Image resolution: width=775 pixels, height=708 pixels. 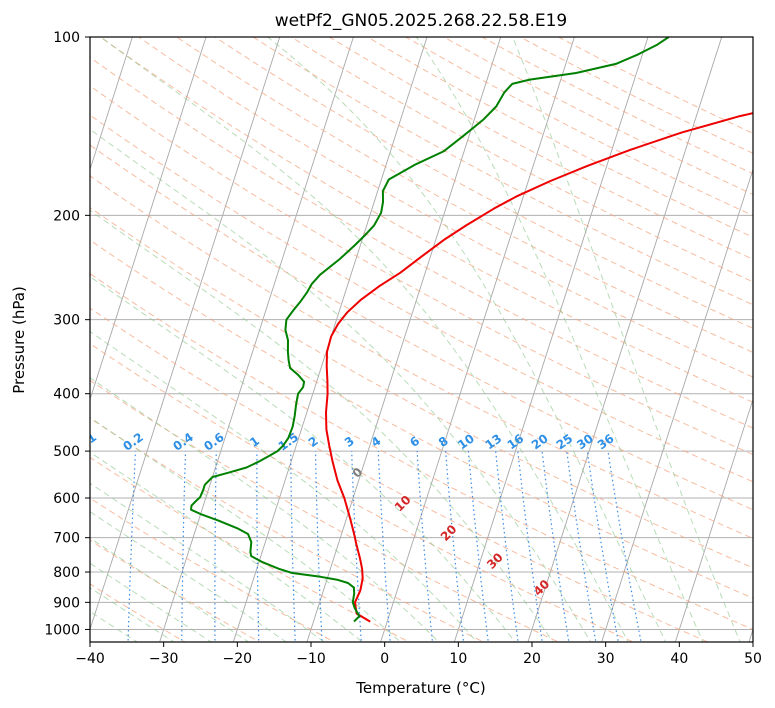 I want to click on x-tick-label: −10, so click(x=311, y=659).